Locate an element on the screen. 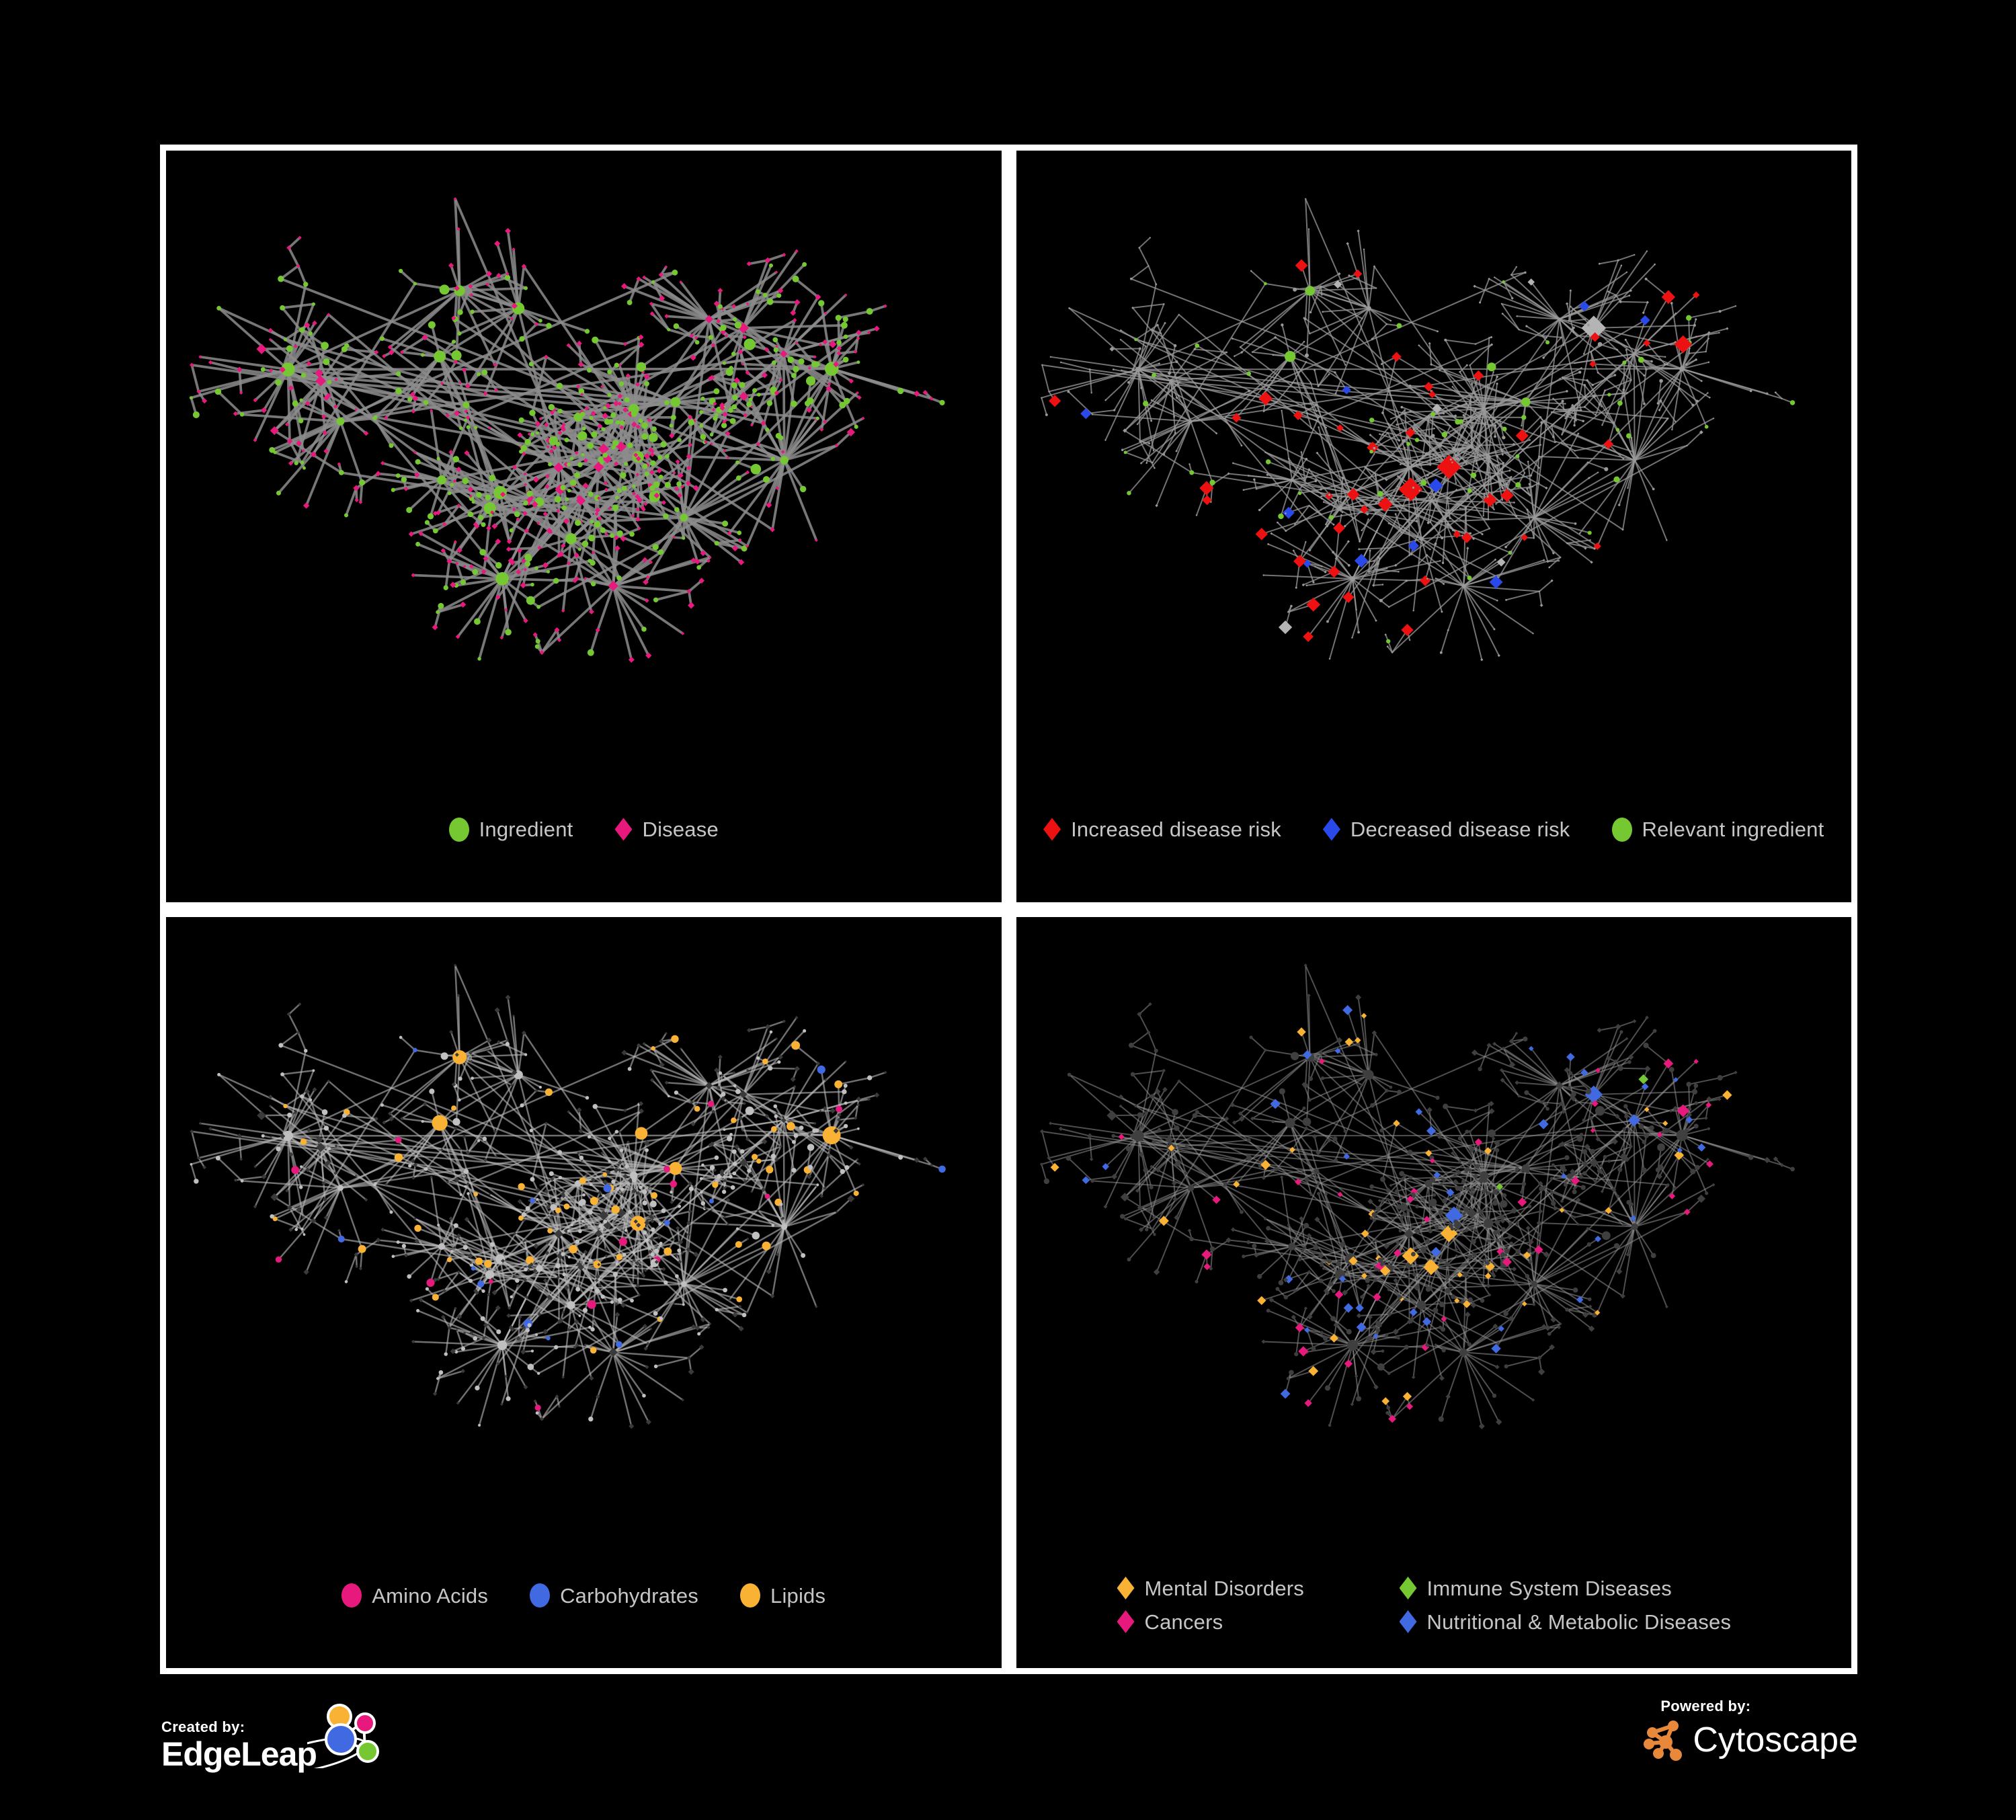 The width and height of the screenshot is (2016, 1820). legend-label-nutritional-metabolic: Nutritional & Metabolic Diseases is located at coordinates (1579, 1622).